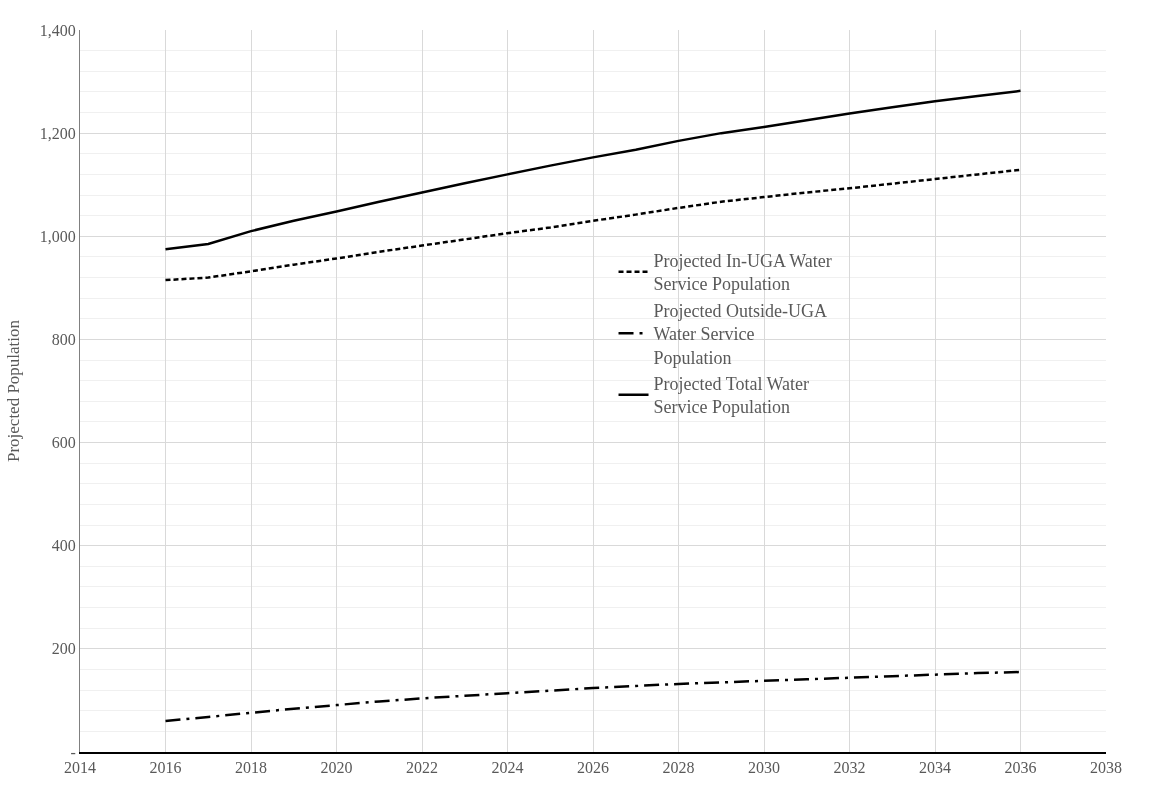 Image resolution: width=1151 pixels, height=807 pixels. Describe the element at coordinates (336, 768) in the screenshot. I see `x-tick-label: 2020` at that location.